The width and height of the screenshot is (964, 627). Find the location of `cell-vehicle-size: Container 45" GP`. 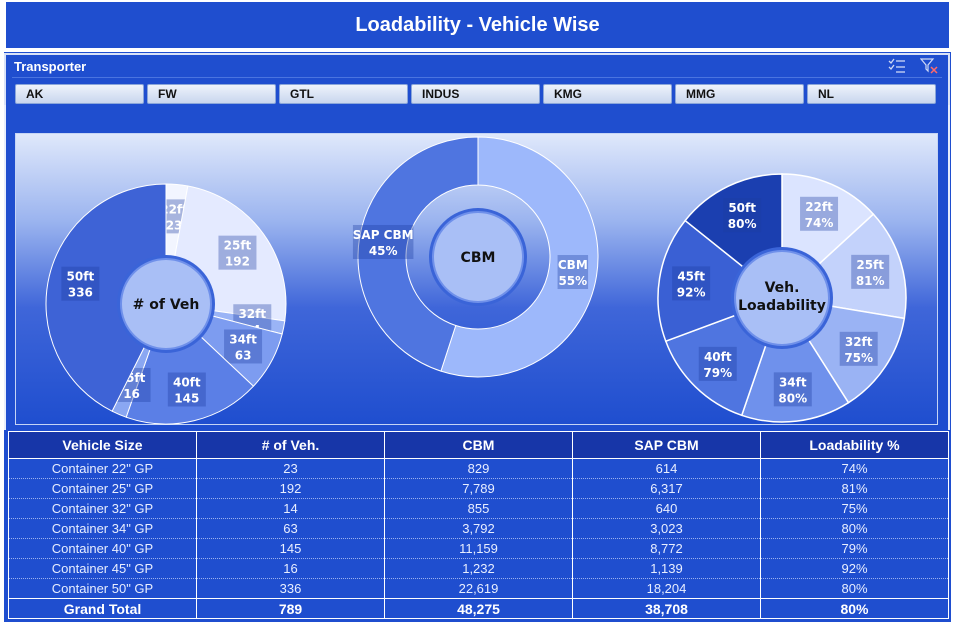

cell-vehicle-size: Container 45" GP is located at coordinates (102, 568).